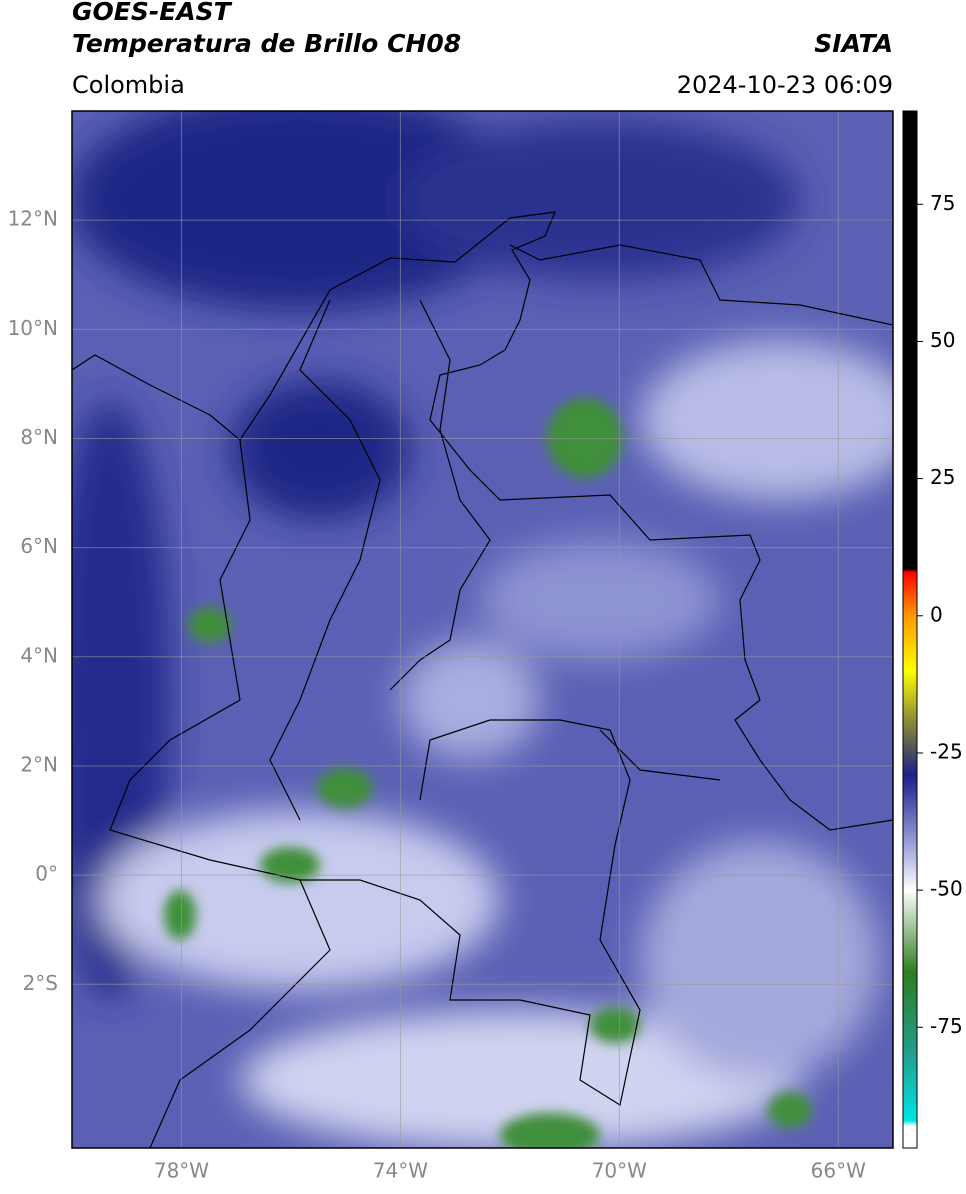 The image size is (966, 1194). I want to click on colorbar-tick-label: 75, so click(942, 203).